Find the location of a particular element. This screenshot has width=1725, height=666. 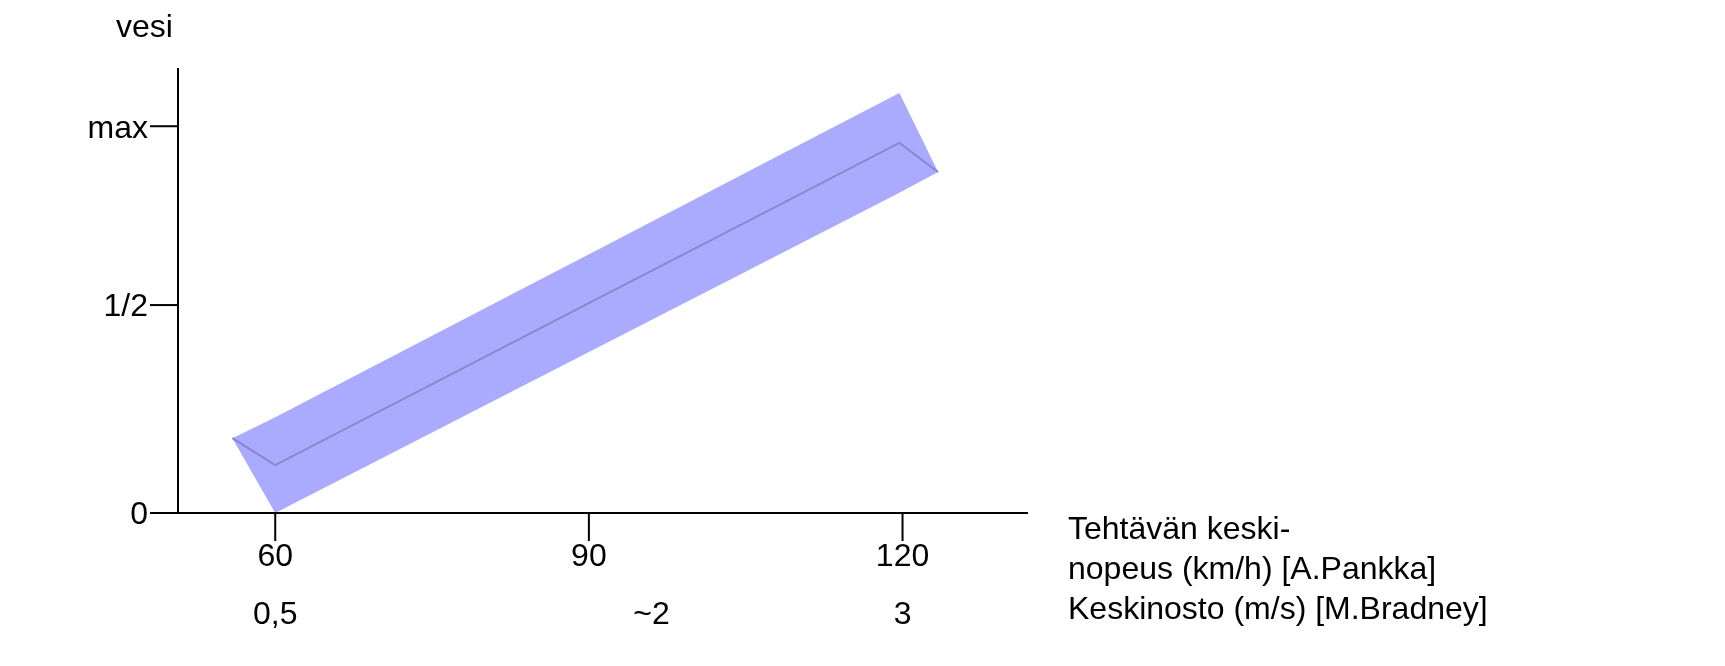

y-tick-label: max is located at coordinates (117, 126).